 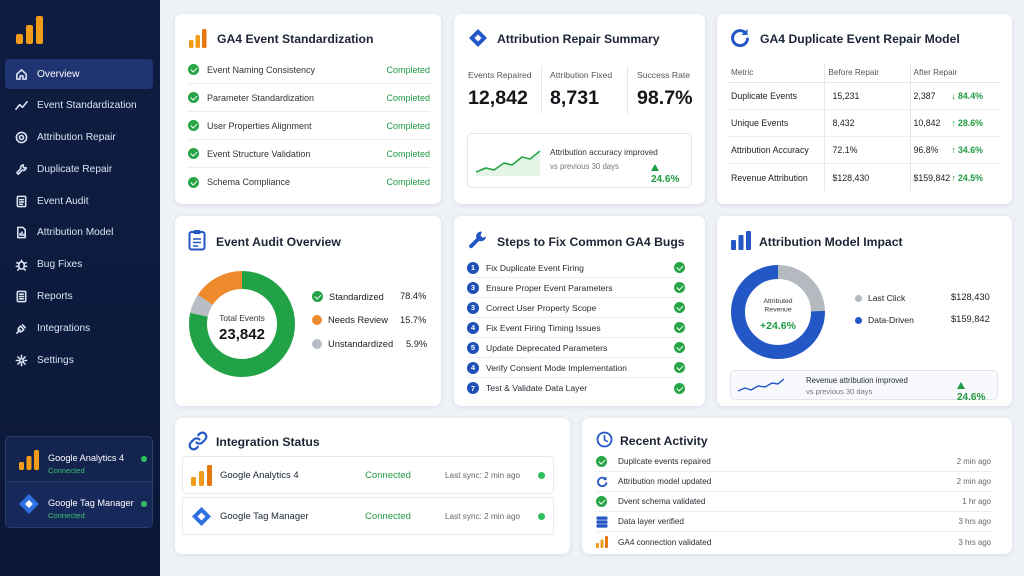 I want to click on improvement-subtext: vs previous 30 days, so click(x=839, y=391).